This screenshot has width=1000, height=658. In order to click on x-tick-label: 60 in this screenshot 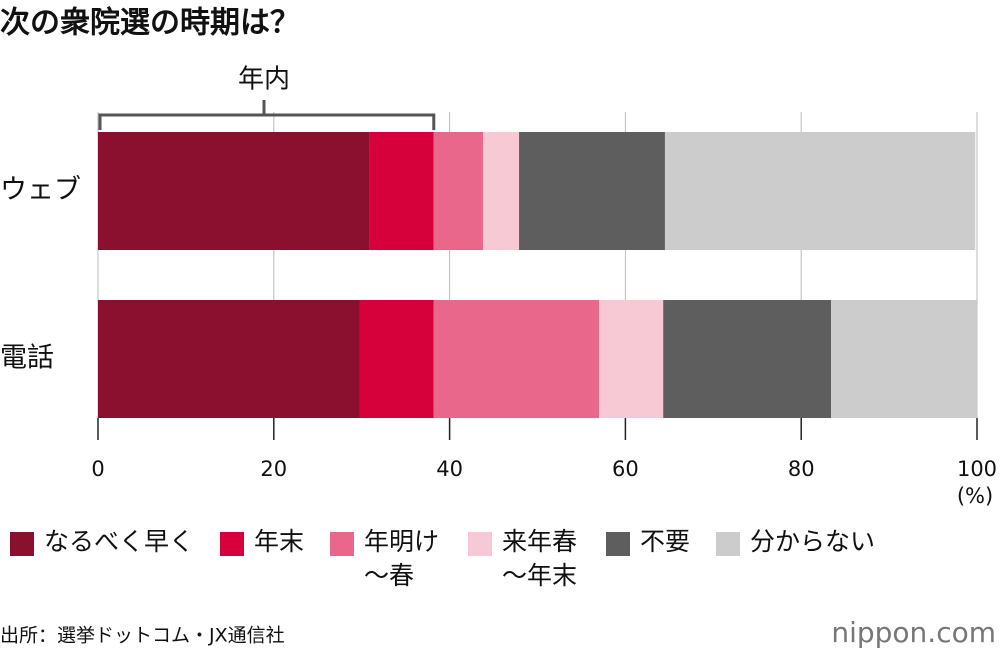, I will do `click(625, 469)`.